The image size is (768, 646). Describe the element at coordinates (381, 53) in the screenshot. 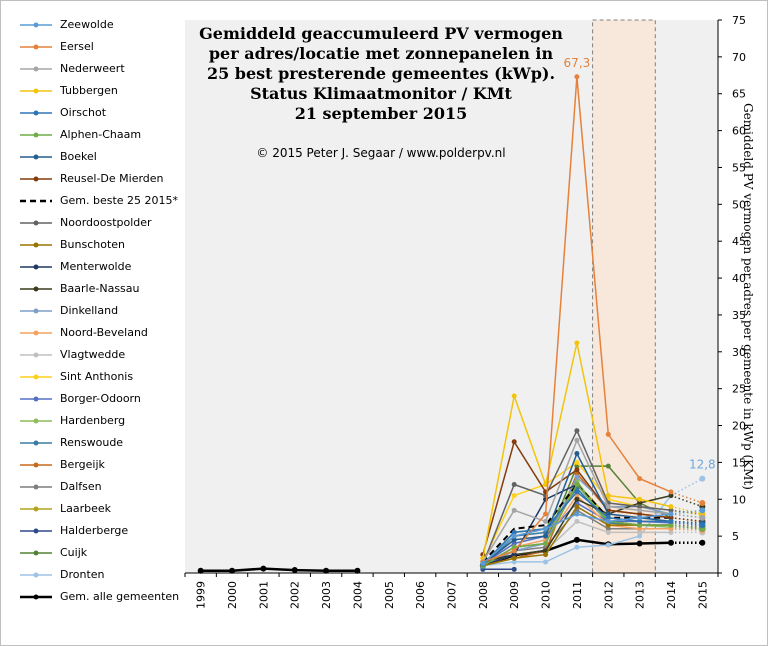

I see `title-line: per adres/locatie met zonnepanelen in` at that location.